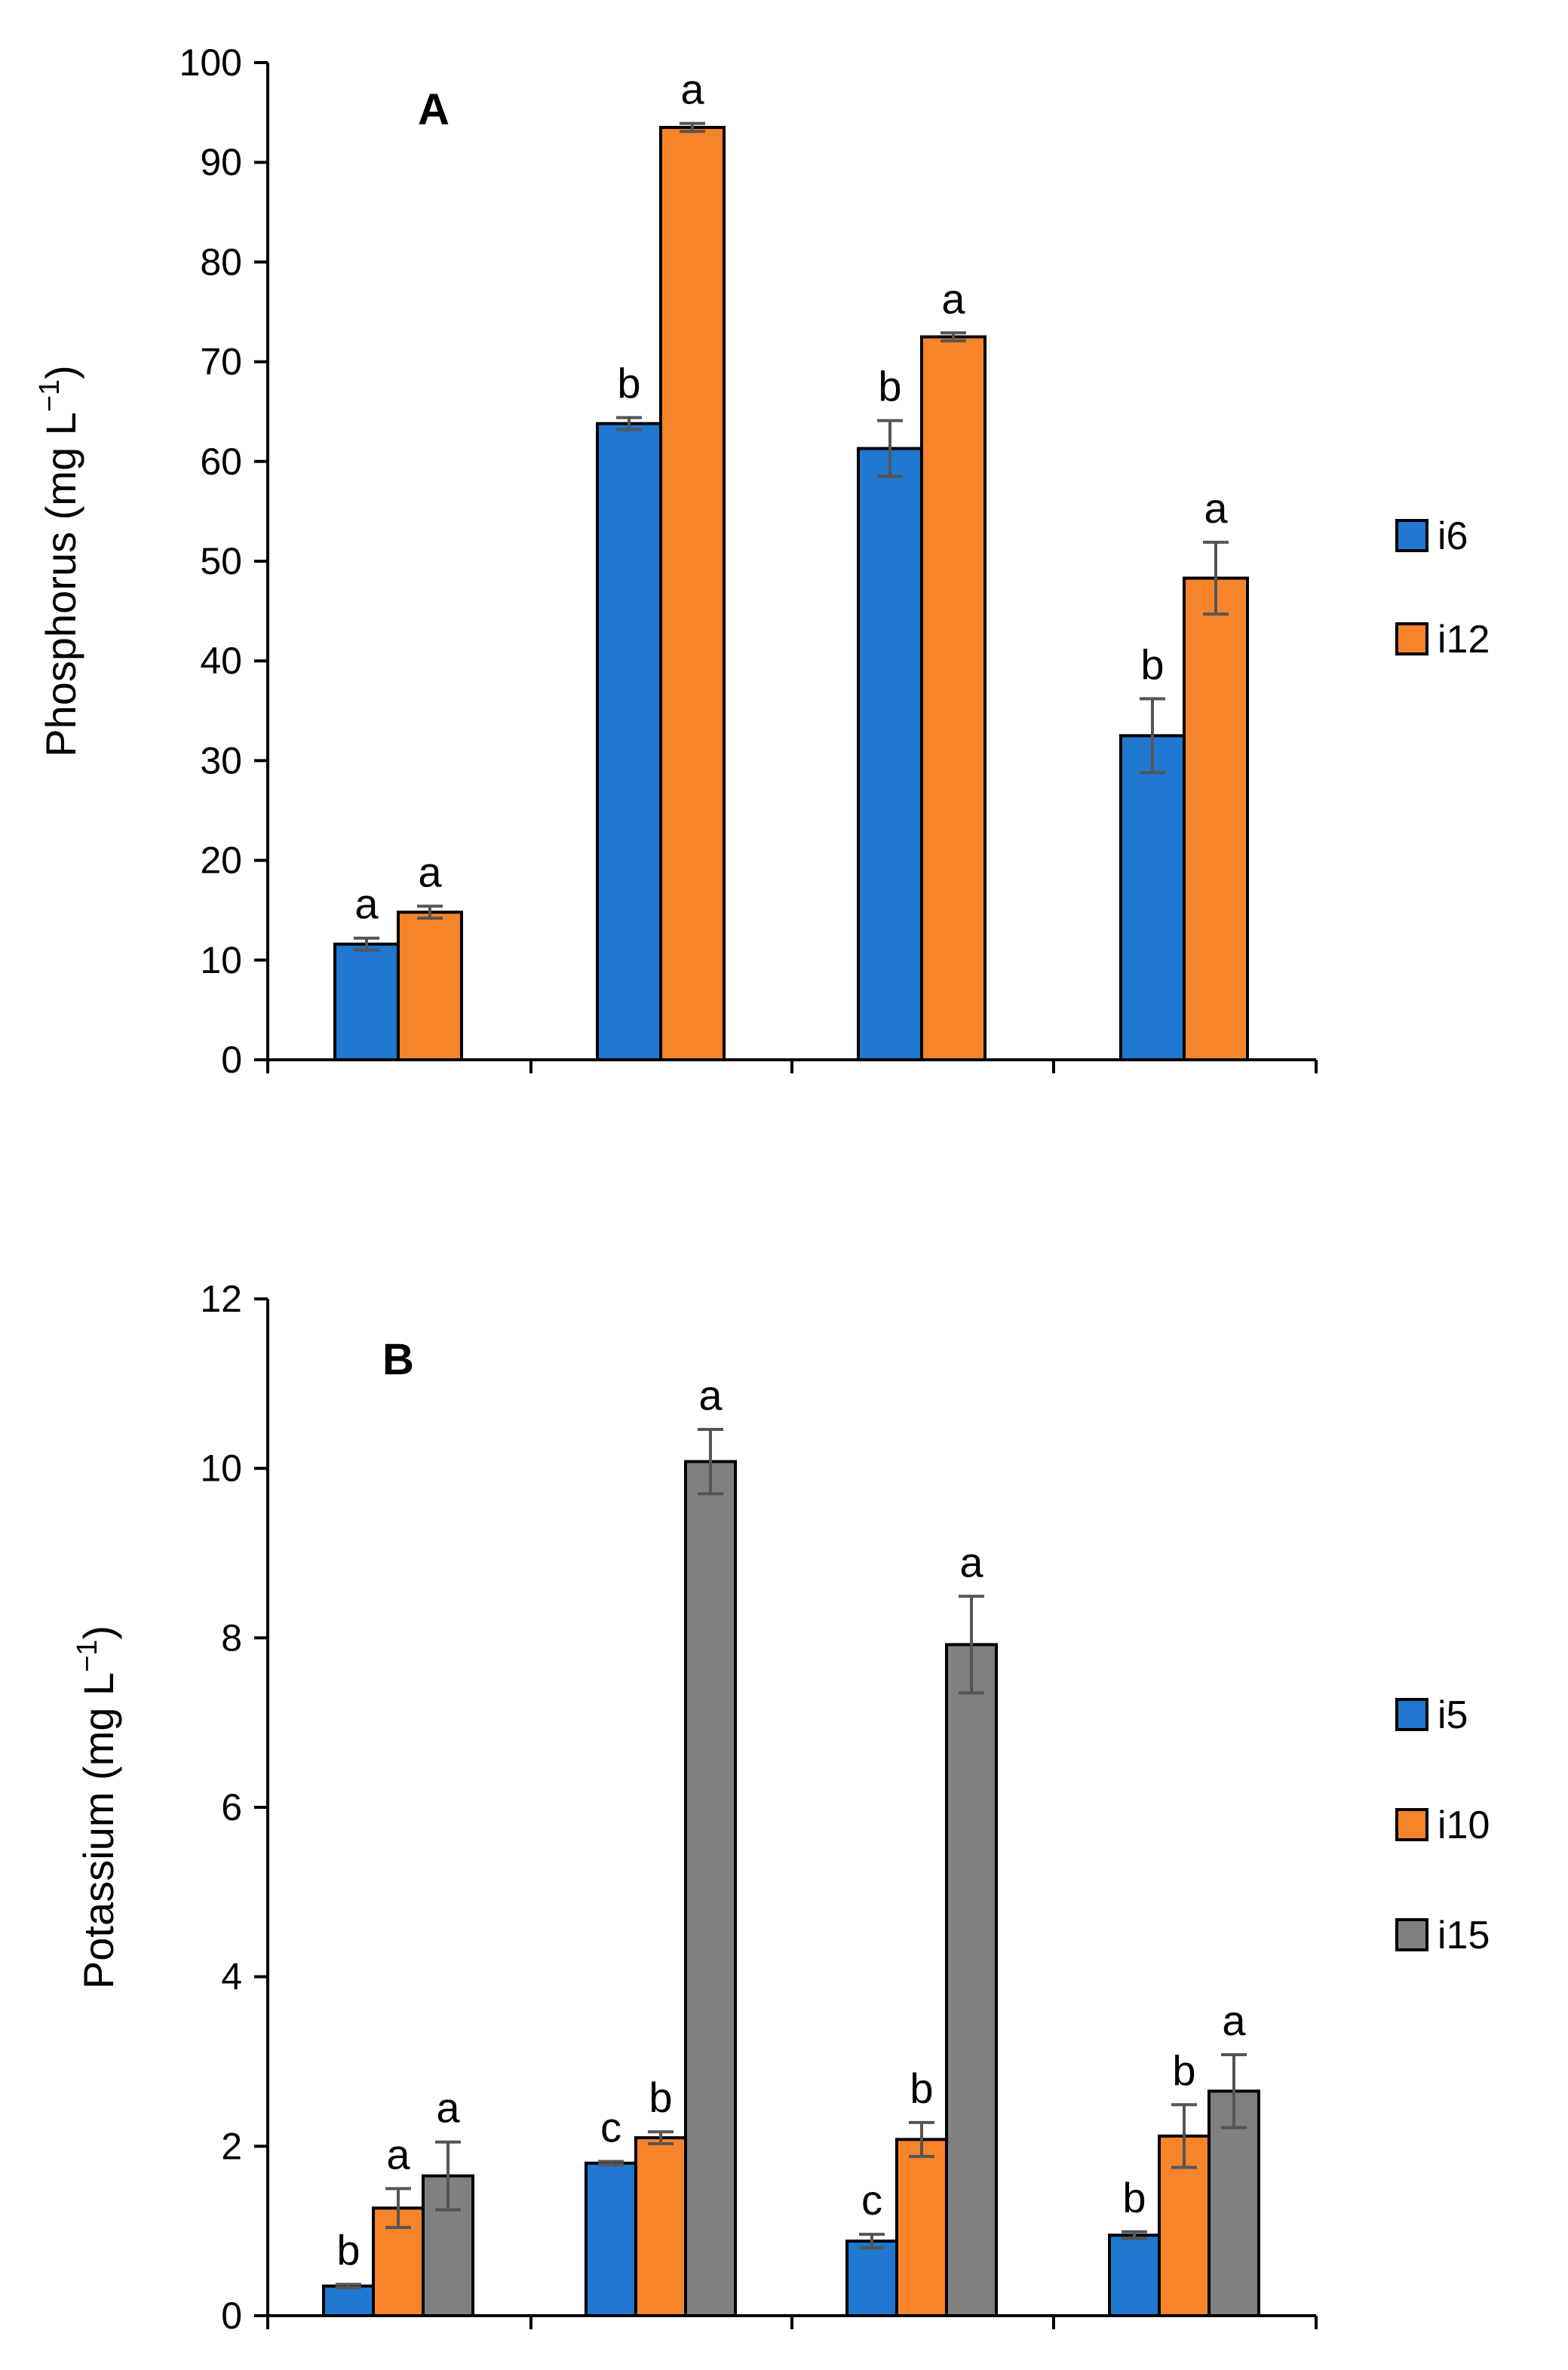  What do you see at coordinates (221, 861) in the screenshot?
I see `y-tick-label: 20` at bounding box center [221, 861].